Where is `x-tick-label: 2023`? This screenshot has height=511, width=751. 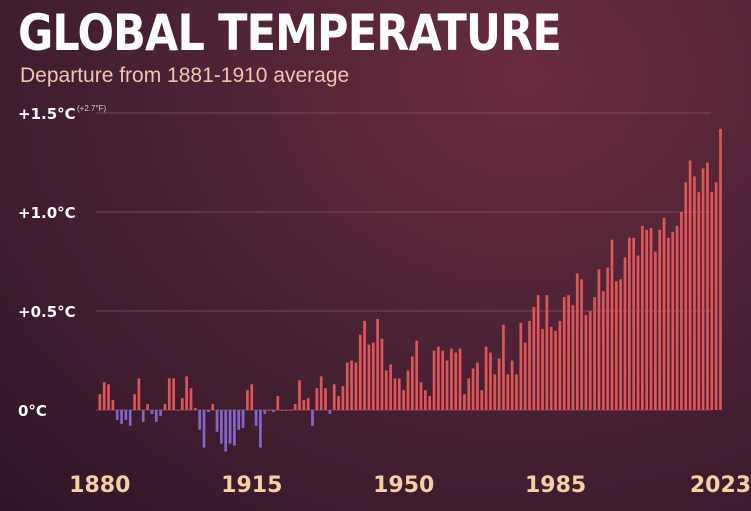
x-tick-label: 2023 is located at coordinates (720, 485).